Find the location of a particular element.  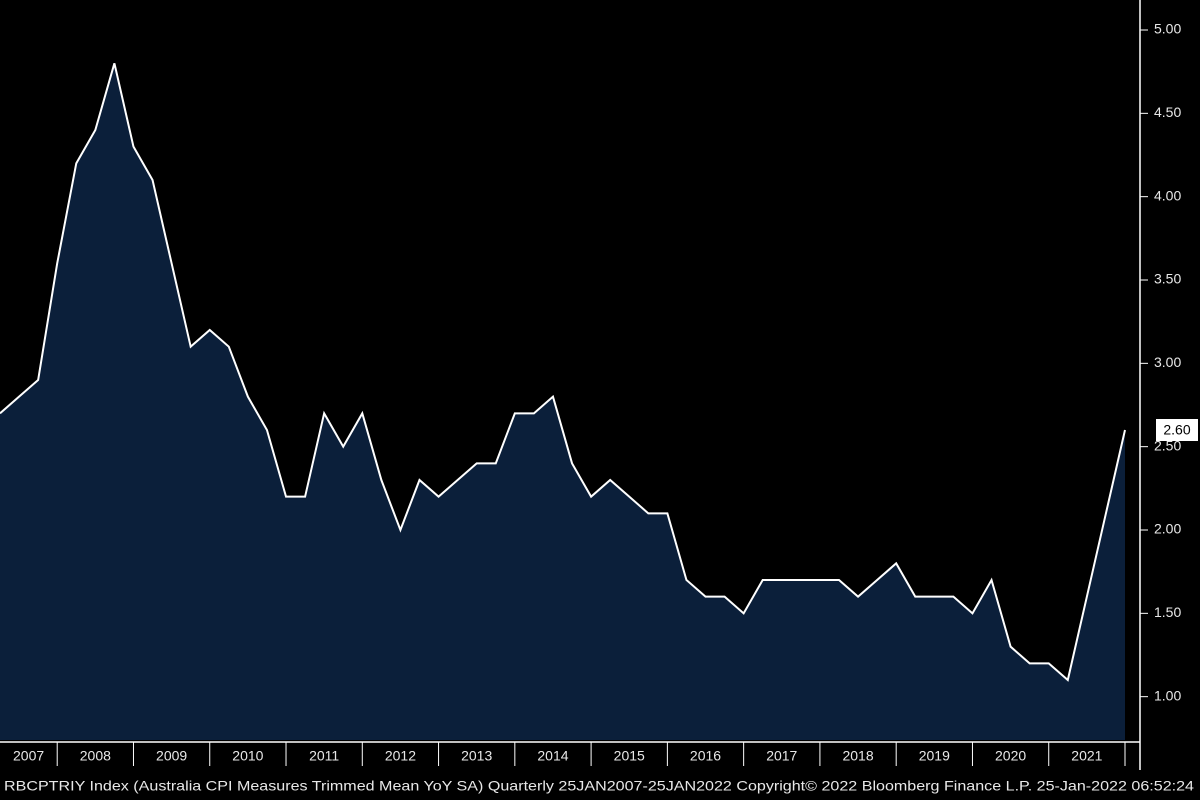

x-tick-label: 2020 is located at coordinates (1010, 756).